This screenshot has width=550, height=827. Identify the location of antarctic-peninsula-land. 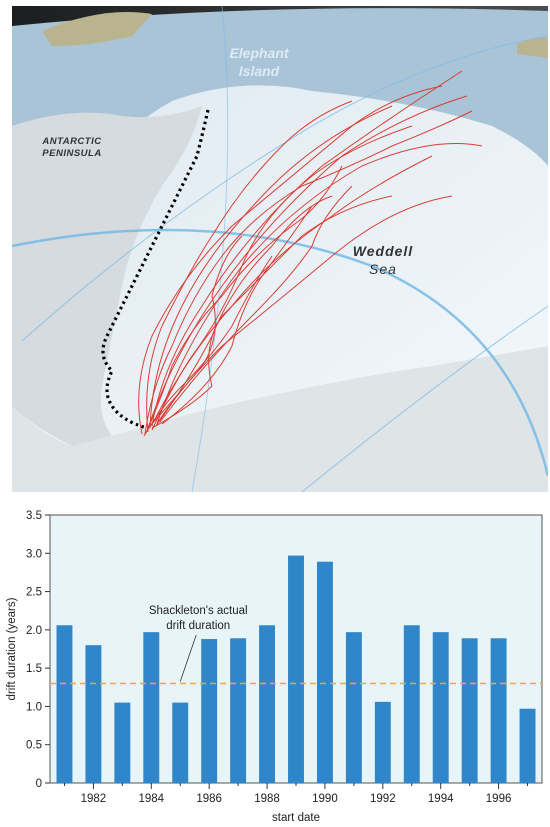
(107, 276).